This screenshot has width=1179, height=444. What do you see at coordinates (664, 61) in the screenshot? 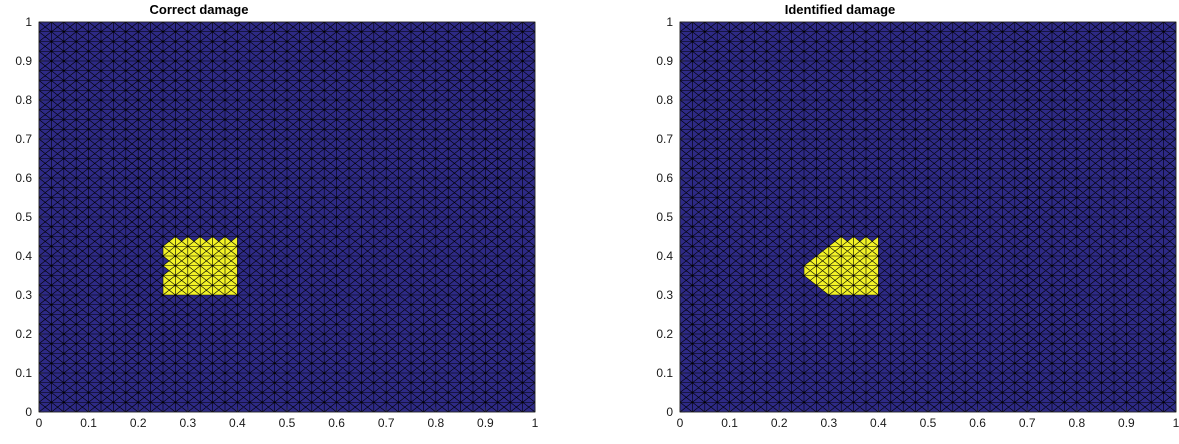
I see `y-tick-label: 0.9` at bounding box center [664, 61].